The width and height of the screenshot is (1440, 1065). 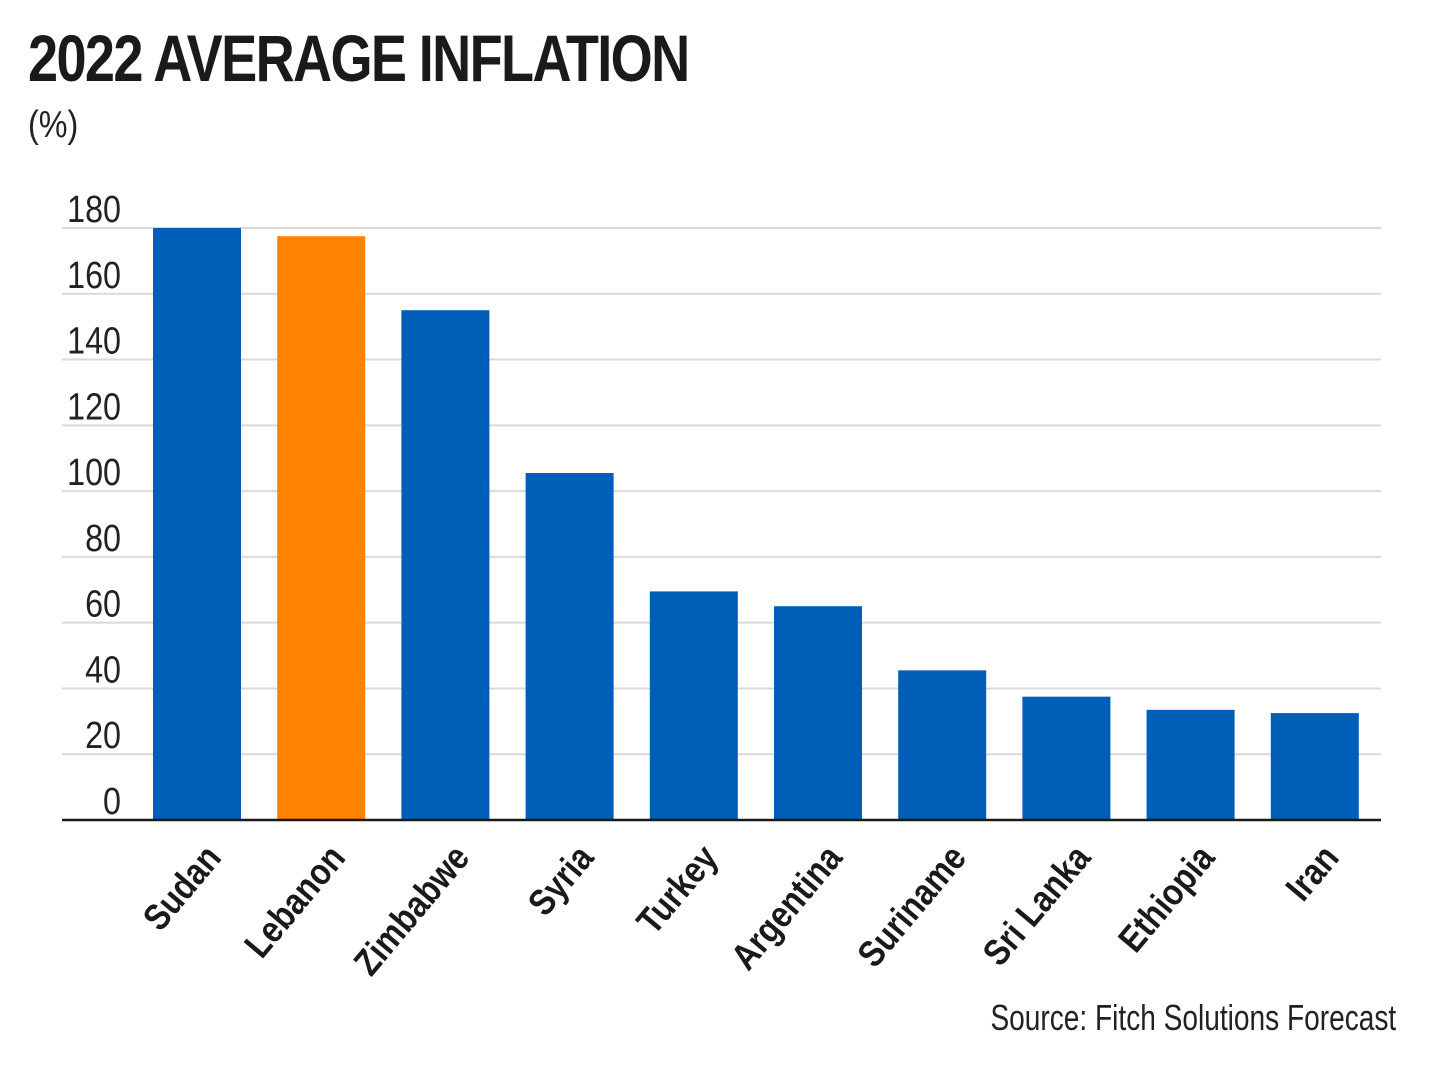 I want to click on x-category-label: Turkey, so click(x=677, y=890).